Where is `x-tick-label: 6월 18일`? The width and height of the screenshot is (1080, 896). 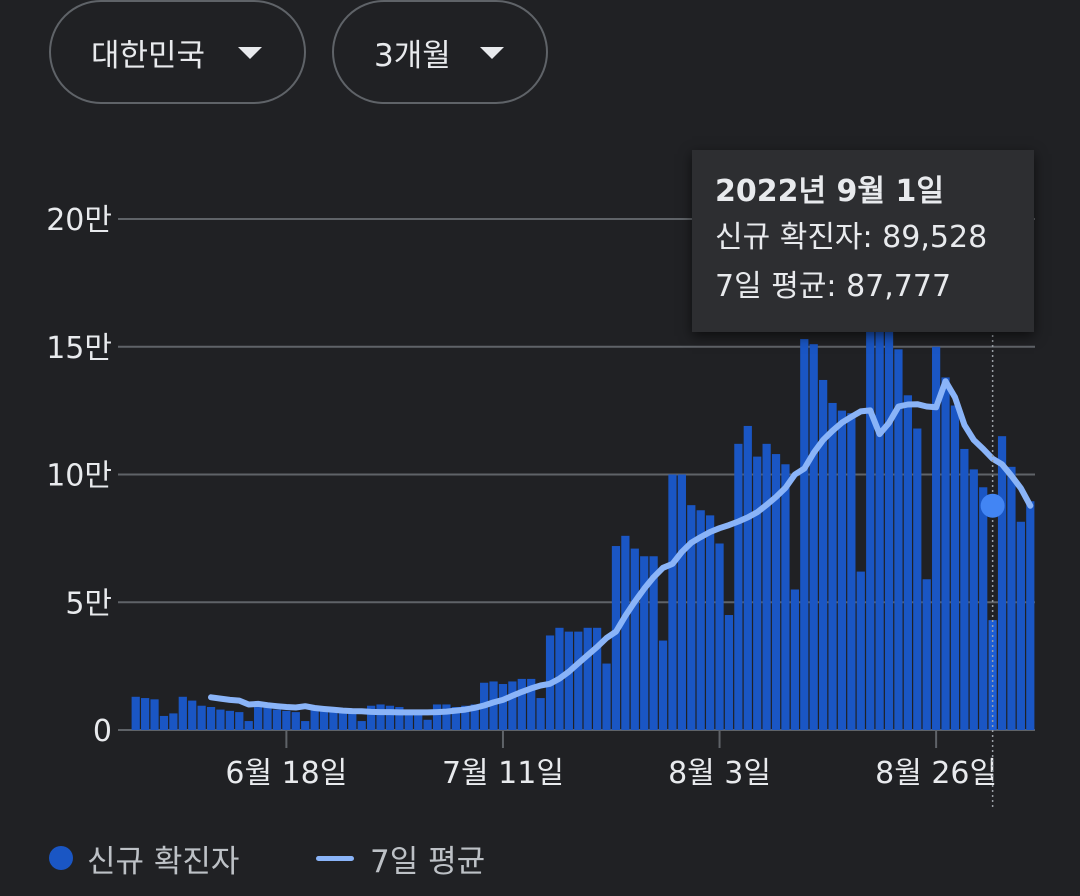
x-tick-label: 6월 18일 is located at coordinates (286, 773).